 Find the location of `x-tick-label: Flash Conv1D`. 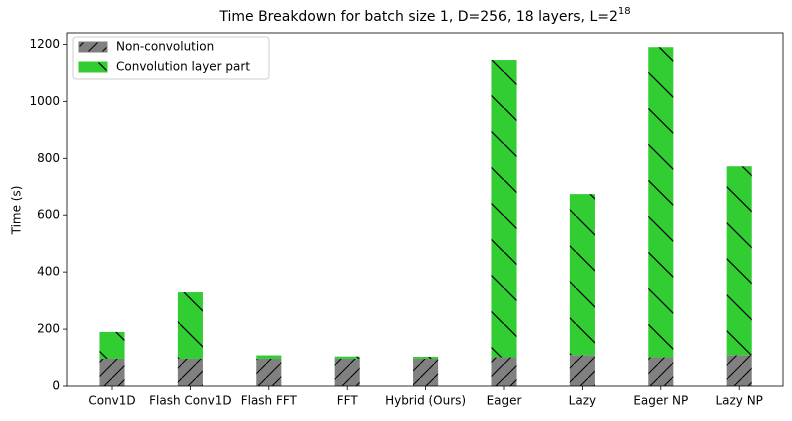

x-tick-label: Flash Conv1D is located at coordinates (190, 401).